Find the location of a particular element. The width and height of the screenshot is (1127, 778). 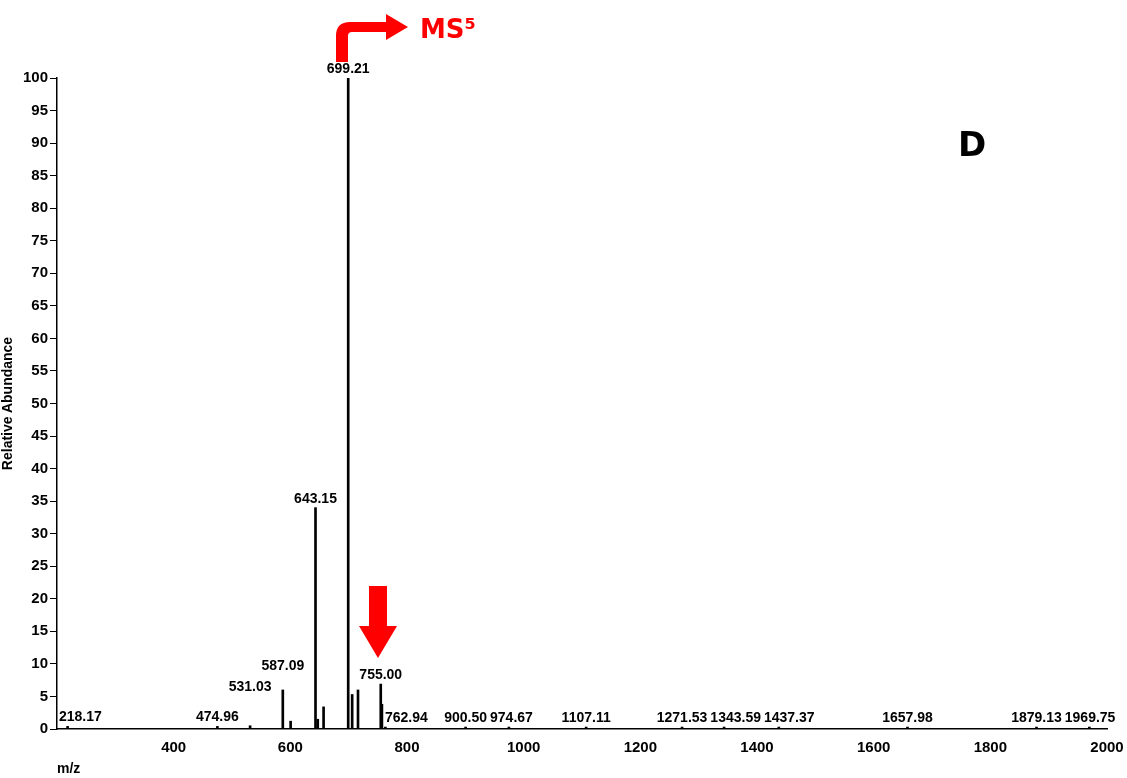

annotation: 218.17 is located at coordinates (81, 716).